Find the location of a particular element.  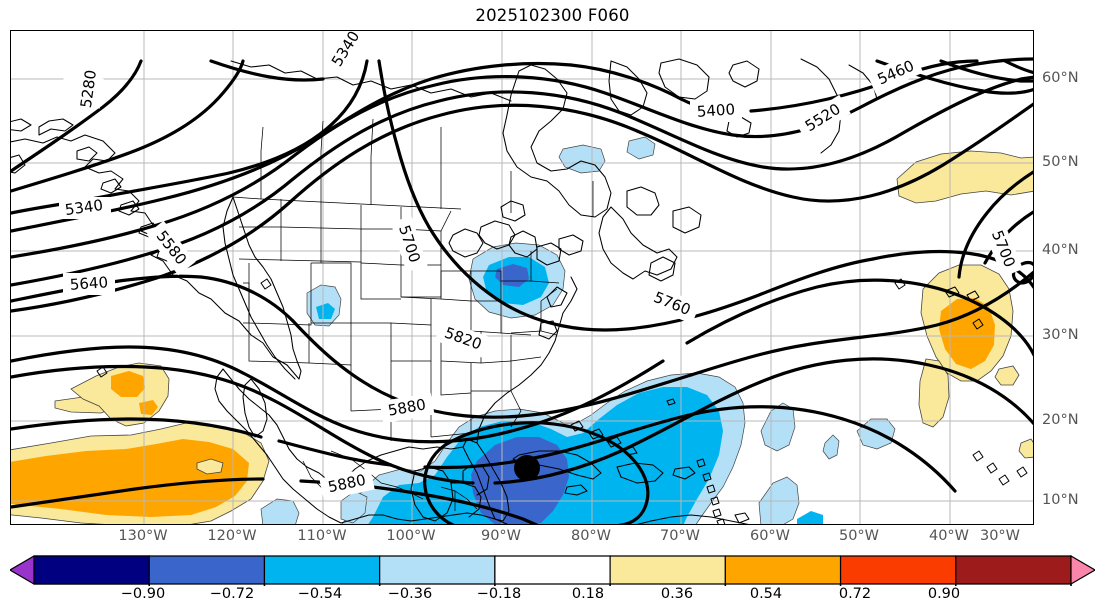

colorbar-swatches is located at coordinates (552, 570).